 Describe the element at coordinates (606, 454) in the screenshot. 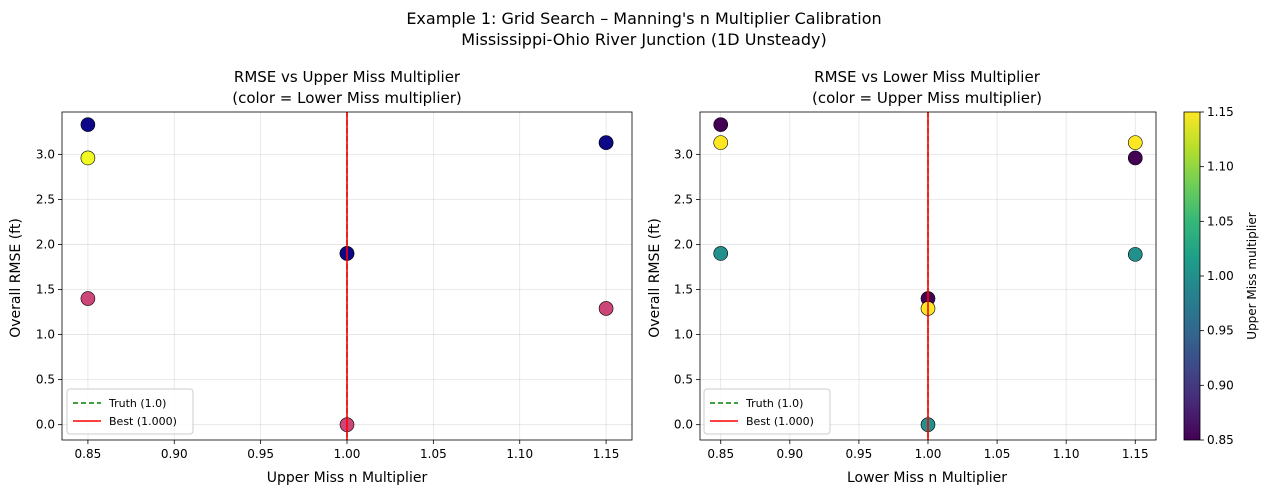

I see `left-xtick-label-6: 1.15` at that location.